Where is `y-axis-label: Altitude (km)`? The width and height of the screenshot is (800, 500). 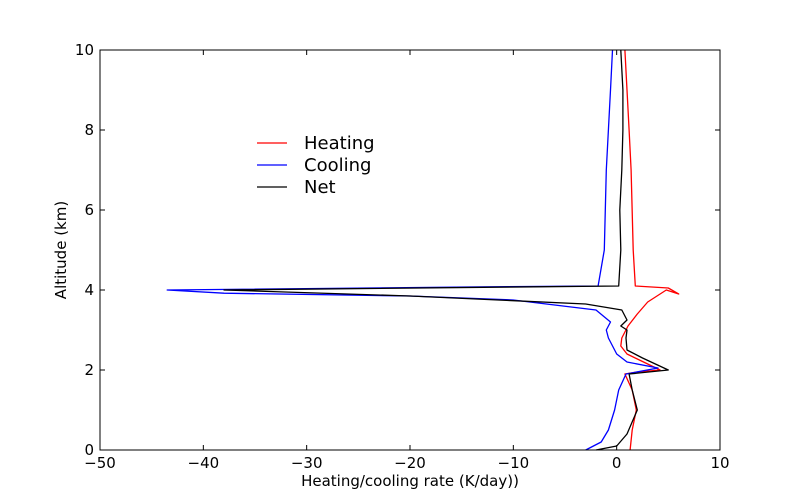 y-axis-label: Altitude (km) is located at coordinates (61, 250).